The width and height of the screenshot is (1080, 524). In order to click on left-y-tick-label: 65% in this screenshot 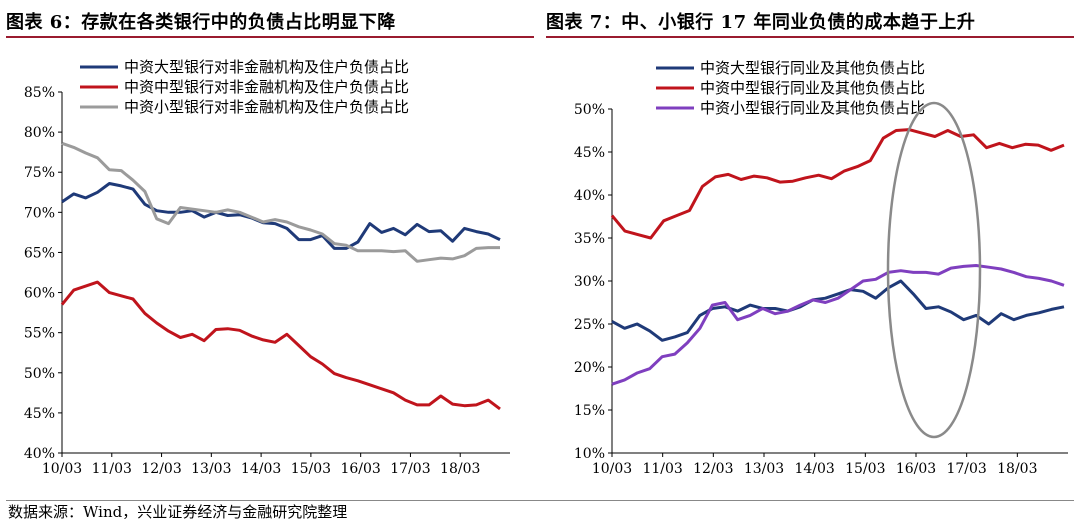, I will do `click(39, 253)`.